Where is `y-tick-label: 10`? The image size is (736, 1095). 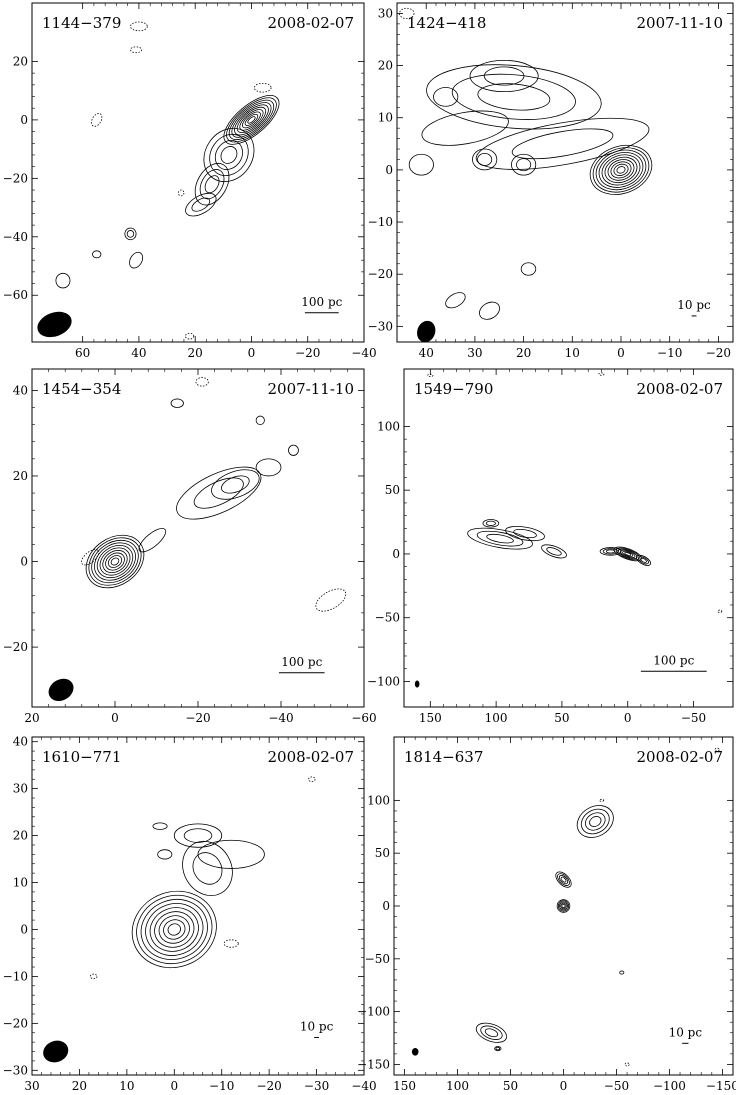
y-tick-label: 10 is located at coordinates (385, 118).